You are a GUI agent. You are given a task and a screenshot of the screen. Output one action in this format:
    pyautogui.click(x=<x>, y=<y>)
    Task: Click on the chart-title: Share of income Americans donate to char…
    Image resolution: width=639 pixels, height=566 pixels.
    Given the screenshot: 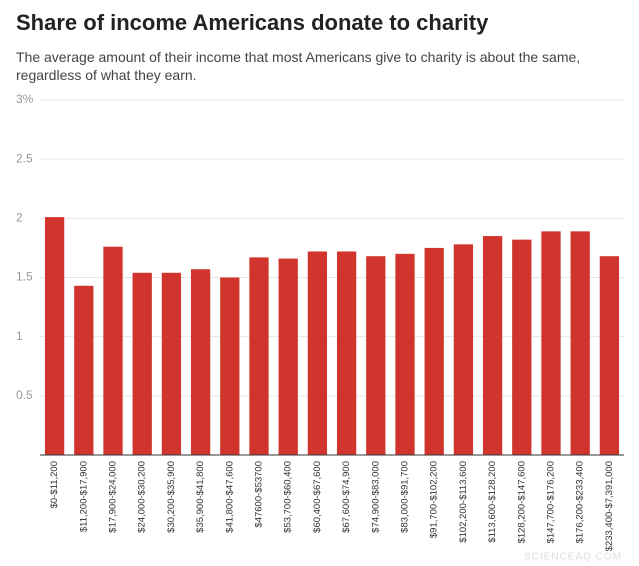 What is the action you would take?
    pyautogui.click(x=252, y=22)
    